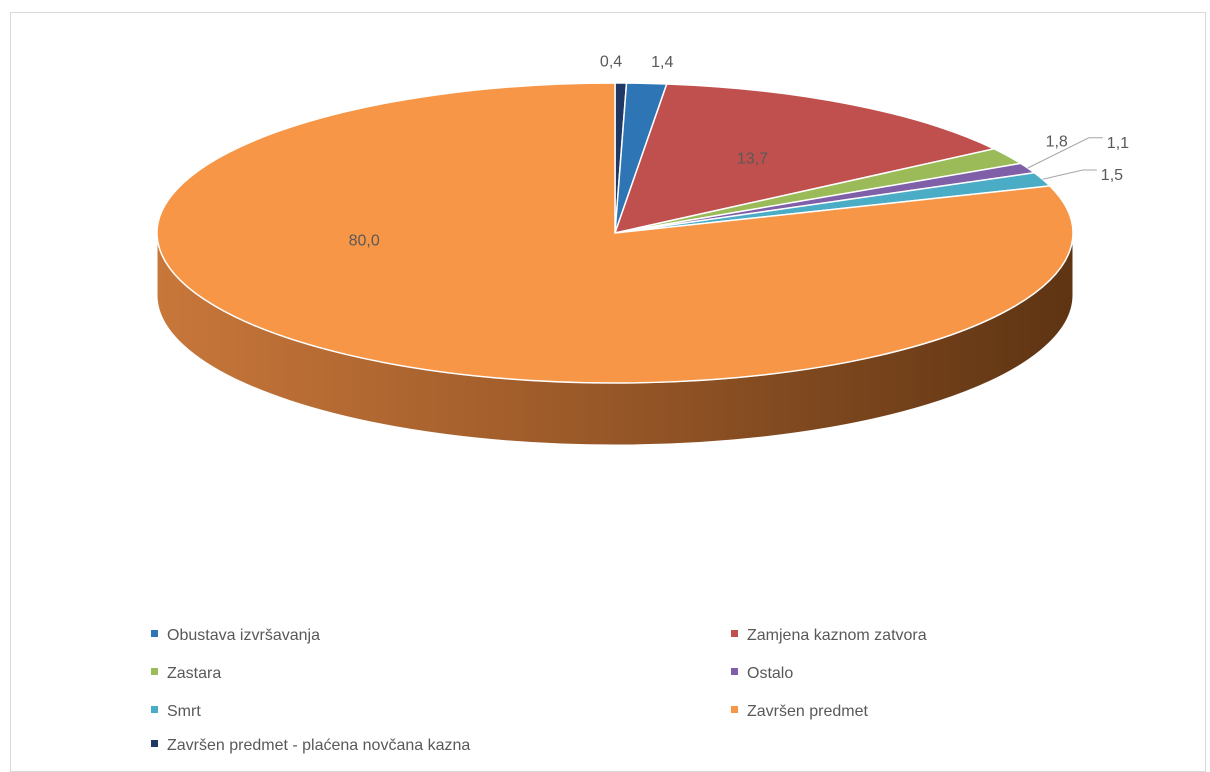 The image size is (1210, 772). I want to click on legend-label: Ostalo, so click(770, 673).